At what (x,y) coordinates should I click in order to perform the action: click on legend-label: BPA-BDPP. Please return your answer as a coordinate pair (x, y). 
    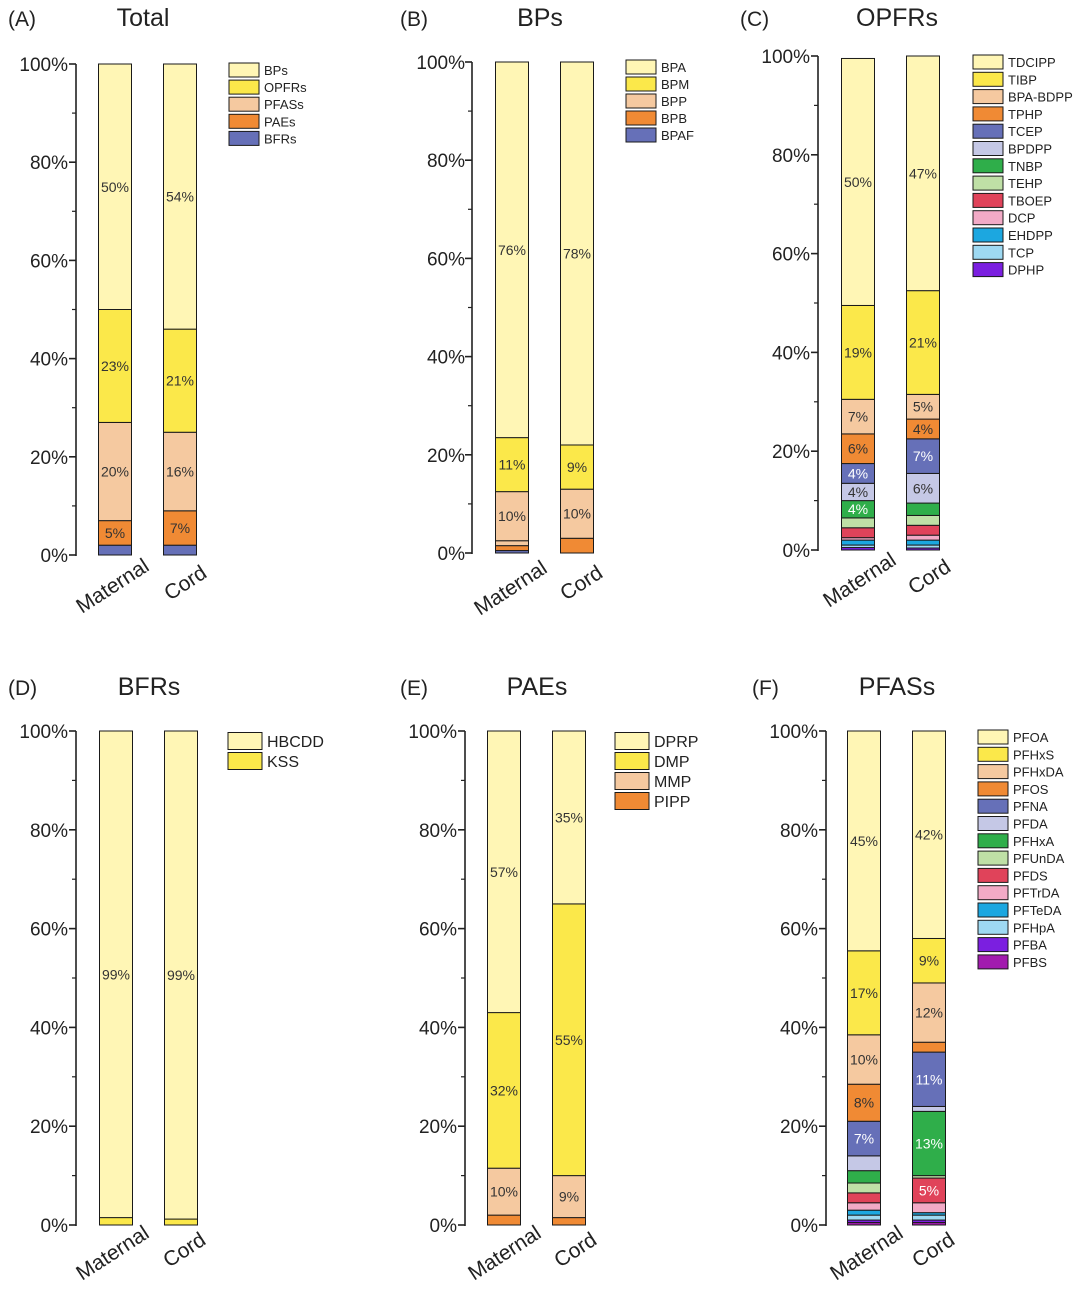
    Looking at the image, I should click on (1040, 97).